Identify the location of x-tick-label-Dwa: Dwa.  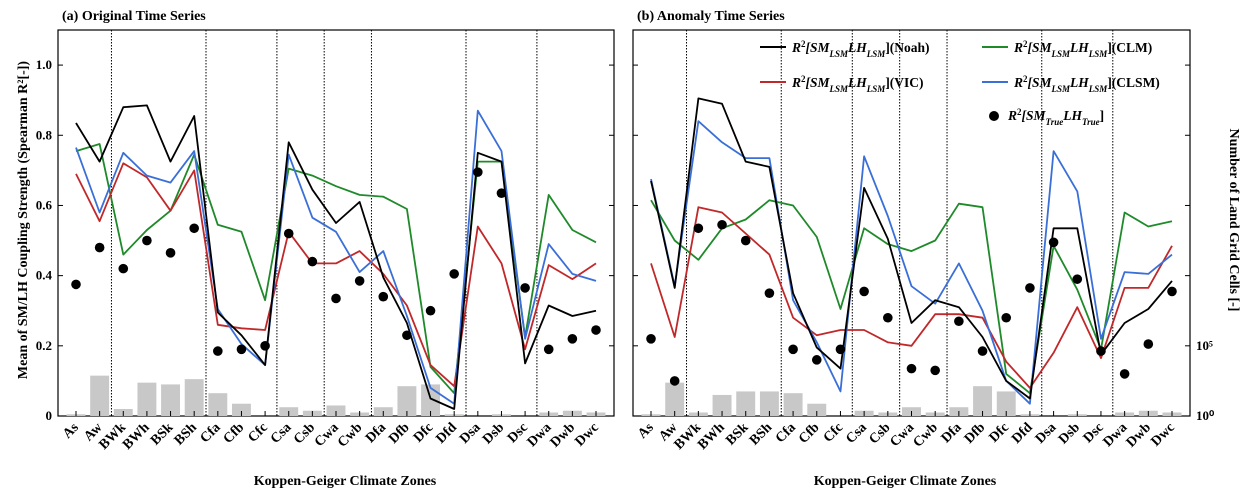
(540, 435).